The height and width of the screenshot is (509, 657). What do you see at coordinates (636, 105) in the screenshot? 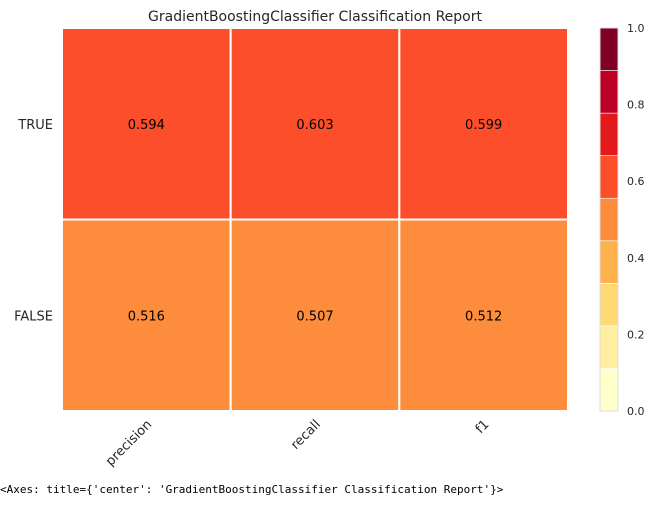
I see `colorbar-tick-label: 0.8` at bounding box center [636, 105].